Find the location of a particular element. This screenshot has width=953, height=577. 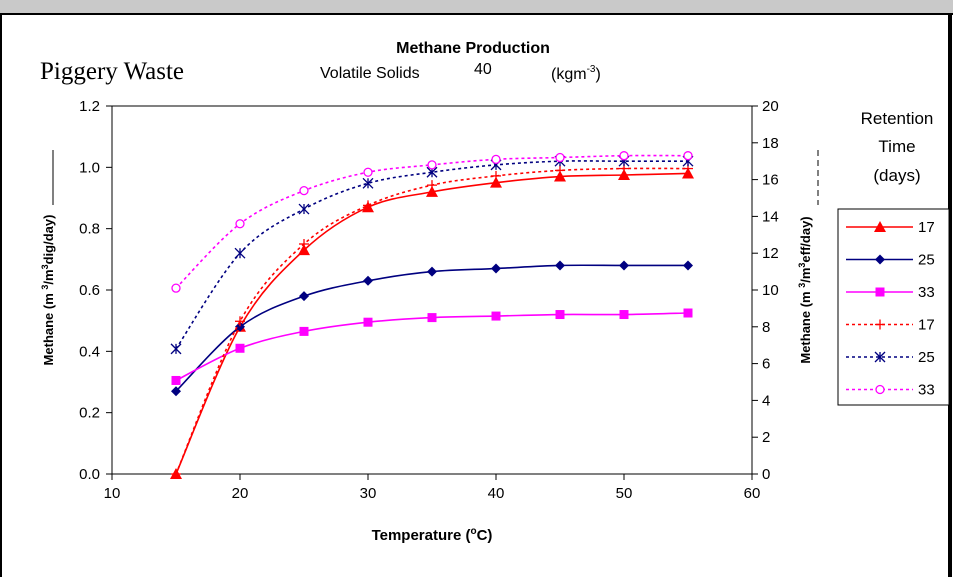

y-left-axis-ticks: 0.0 0.2 0.4 0.6 0.8 1.0 1.2 is located at coordinates (95, 290).